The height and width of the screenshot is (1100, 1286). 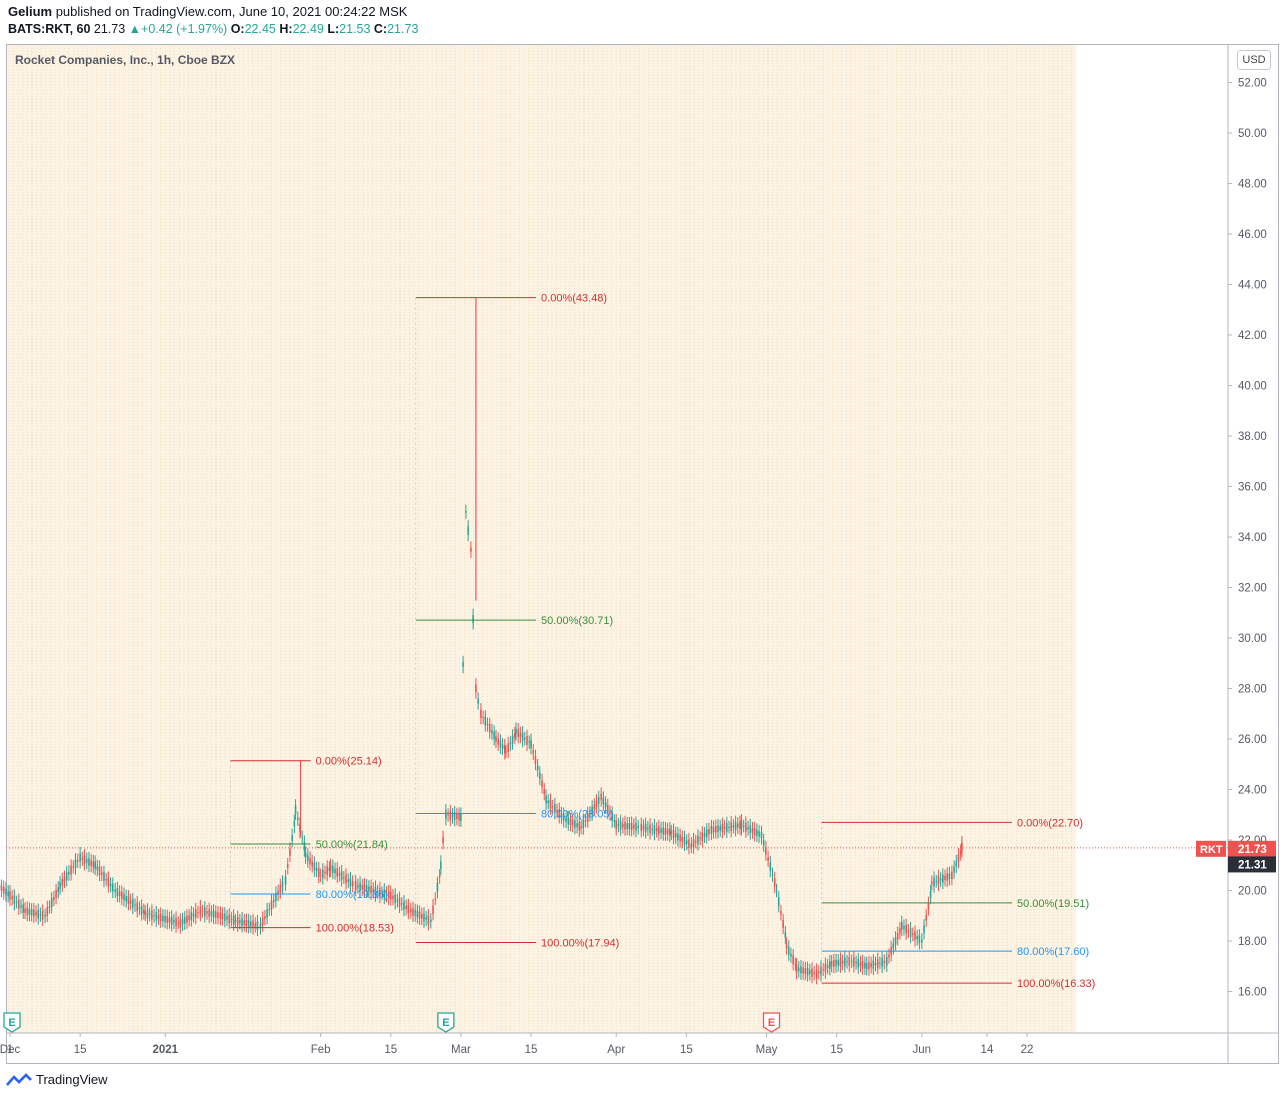 What do you see at coordinates (19, 1079) in the screenshot?
I see `tradingview-logo-icon` at bounding box center [19, 1079].